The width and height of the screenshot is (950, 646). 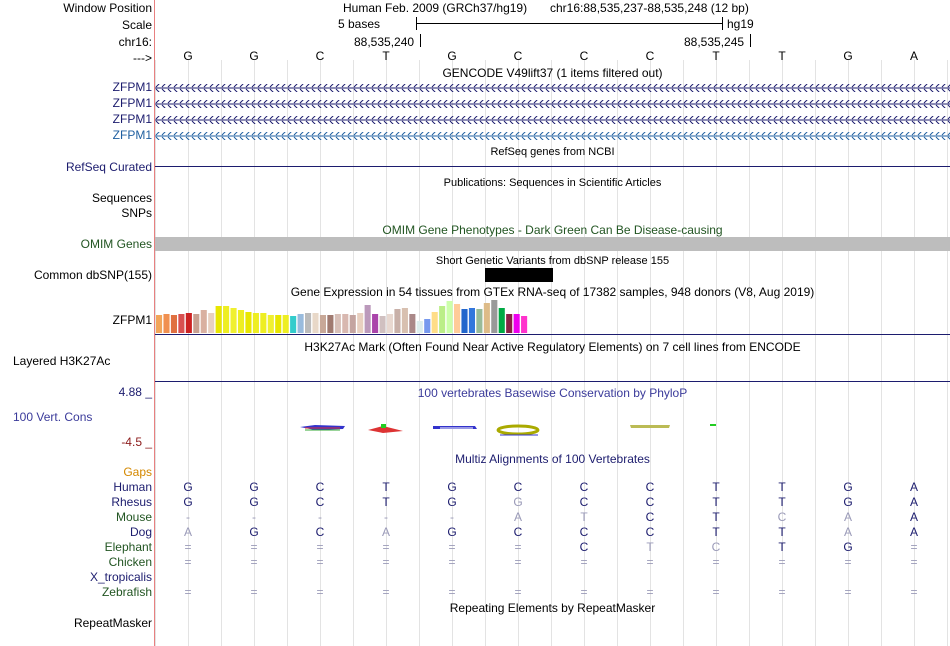 What do you see at coordinates (420, 40) in the screenshot?
I see `coord-tick-a-mark` at bounding box center [420, 40].